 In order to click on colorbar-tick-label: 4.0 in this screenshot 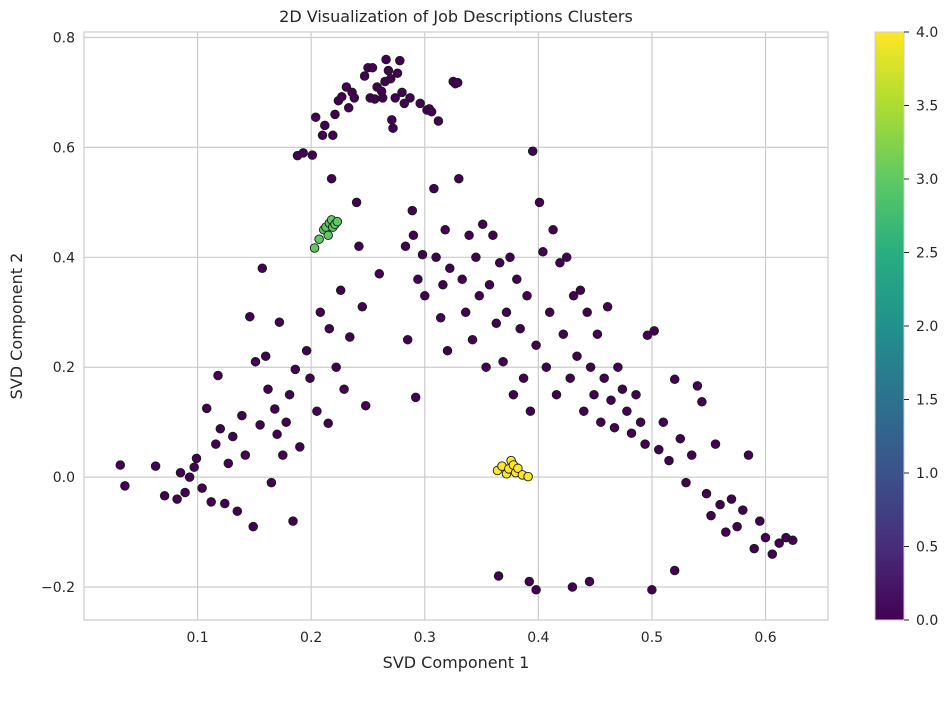, I will do `click(927, 33)`.